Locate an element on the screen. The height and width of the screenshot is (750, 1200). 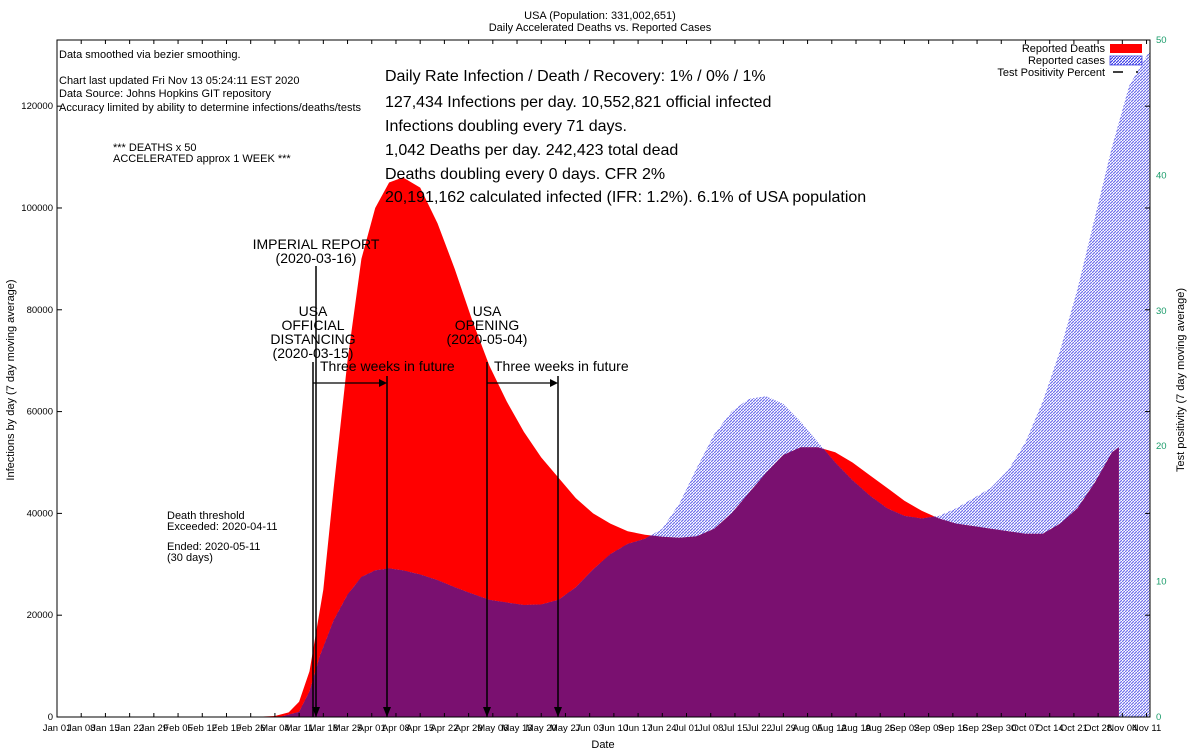
ann-three-weeks-1: Three weeks in future is located at coordinates (387, 366).